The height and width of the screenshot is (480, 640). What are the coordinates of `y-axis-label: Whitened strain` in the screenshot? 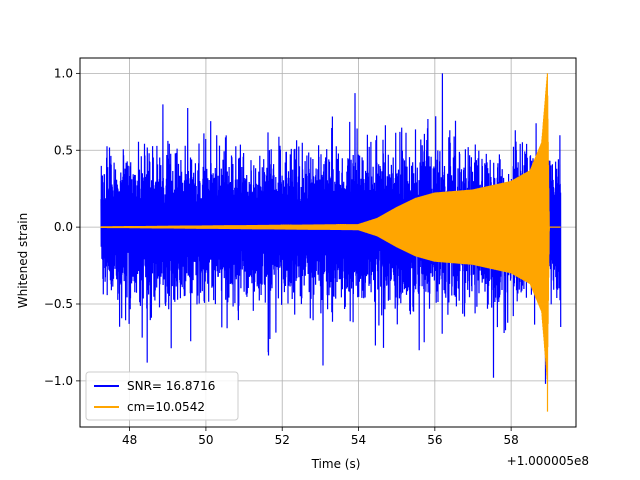 It's located at (23, 261).